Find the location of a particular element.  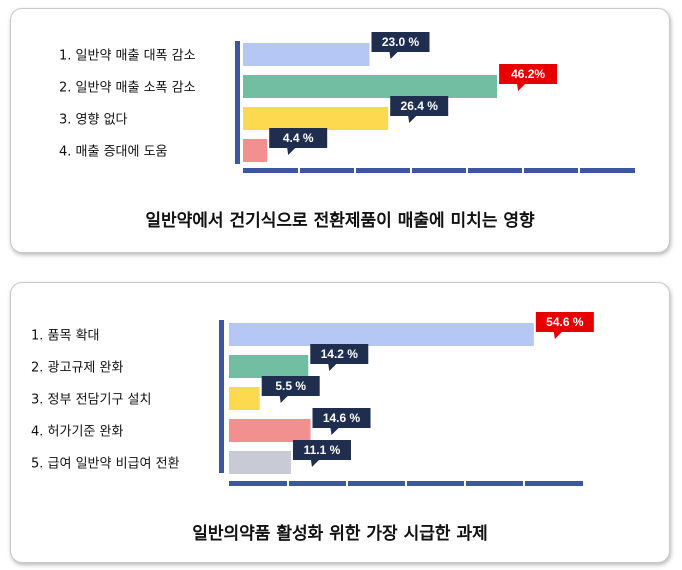

chart-1-value-label: 23.0 % is located at coordinates (401, 42).